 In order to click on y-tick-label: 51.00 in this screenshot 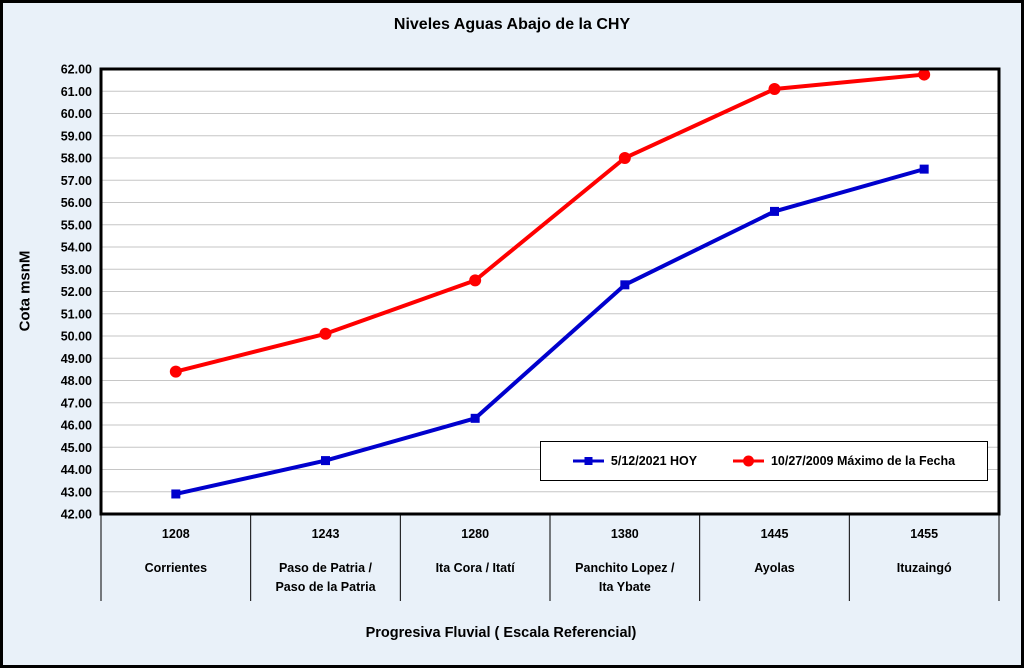, I will do `click(76, 314)`.